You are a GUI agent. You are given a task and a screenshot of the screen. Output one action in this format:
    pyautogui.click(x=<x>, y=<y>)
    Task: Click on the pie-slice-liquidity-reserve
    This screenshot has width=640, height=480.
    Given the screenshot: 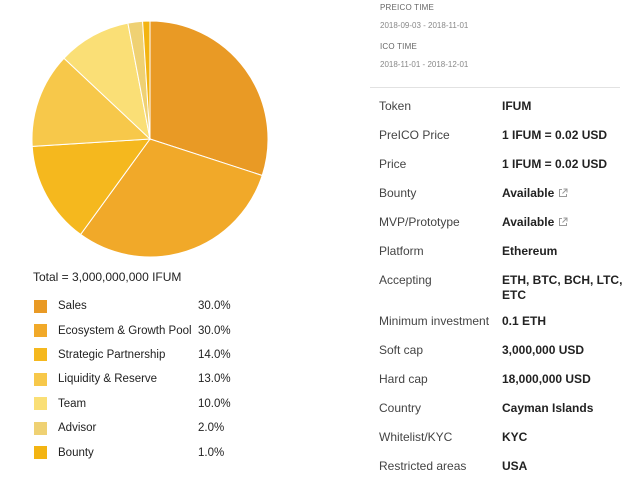 What is the action you would take?
    pyautogui.click(x=91, y=102)
    